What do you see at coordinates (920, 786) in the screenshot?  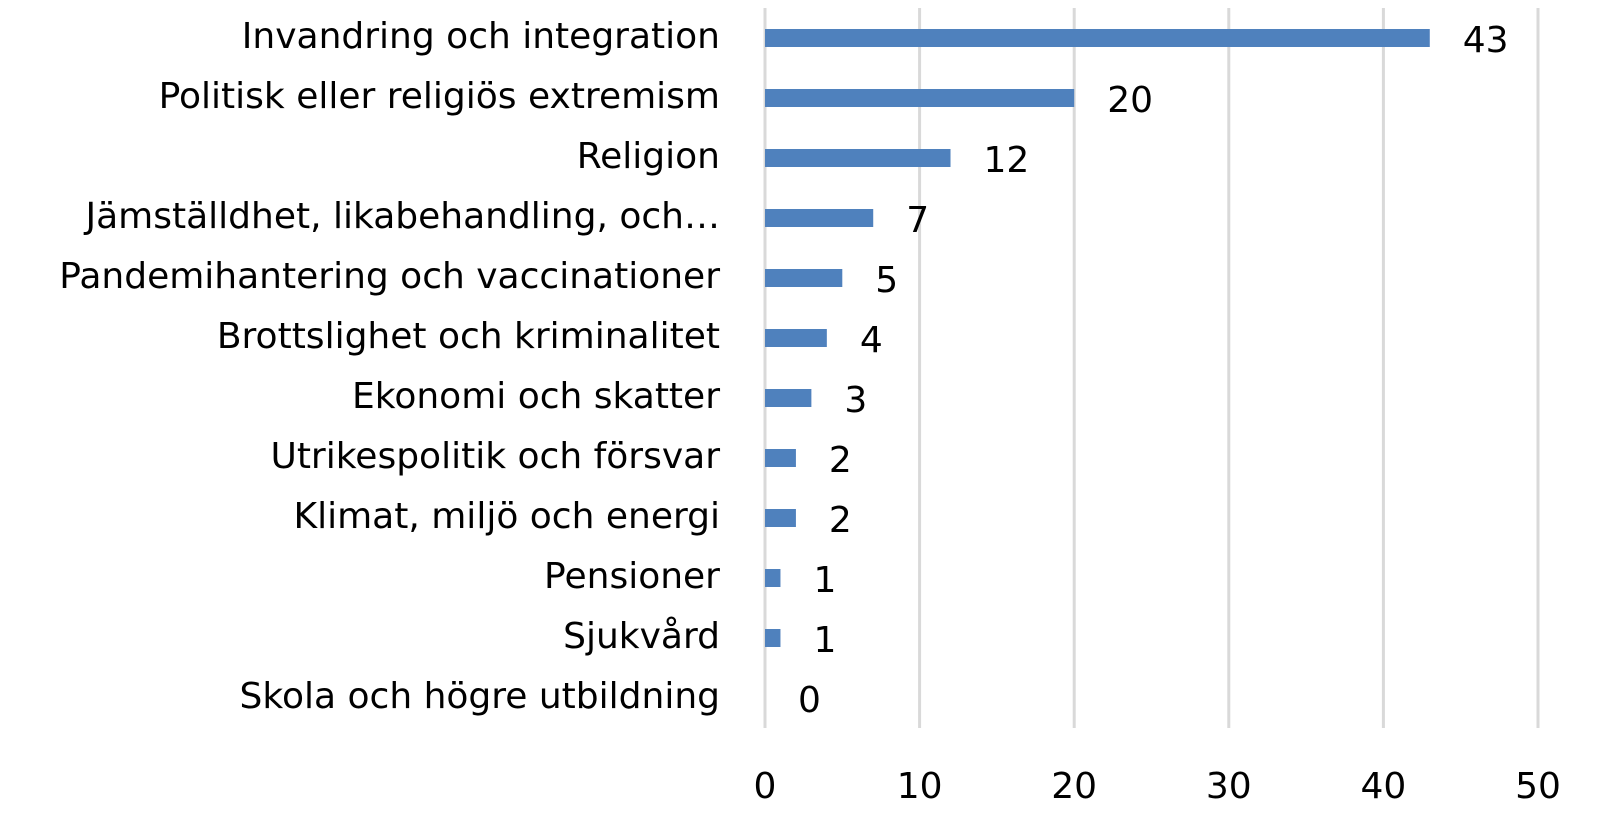 I see `x-tick-label: 10` at bounding box center [920, 786].